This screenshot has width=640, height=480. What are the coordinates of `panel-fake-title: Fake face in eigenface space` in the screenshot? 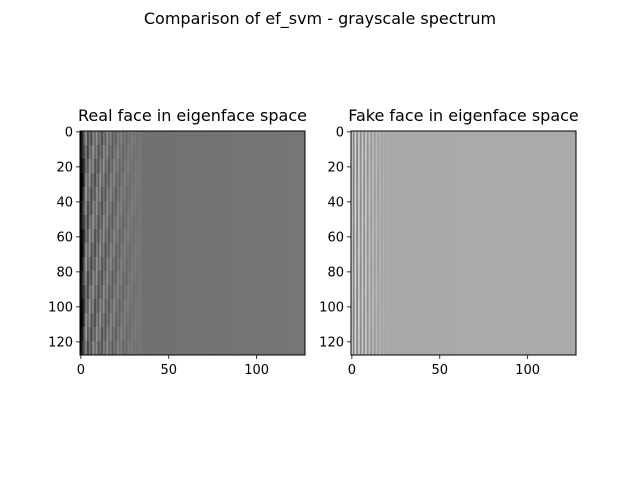 It's located at (463, 115).